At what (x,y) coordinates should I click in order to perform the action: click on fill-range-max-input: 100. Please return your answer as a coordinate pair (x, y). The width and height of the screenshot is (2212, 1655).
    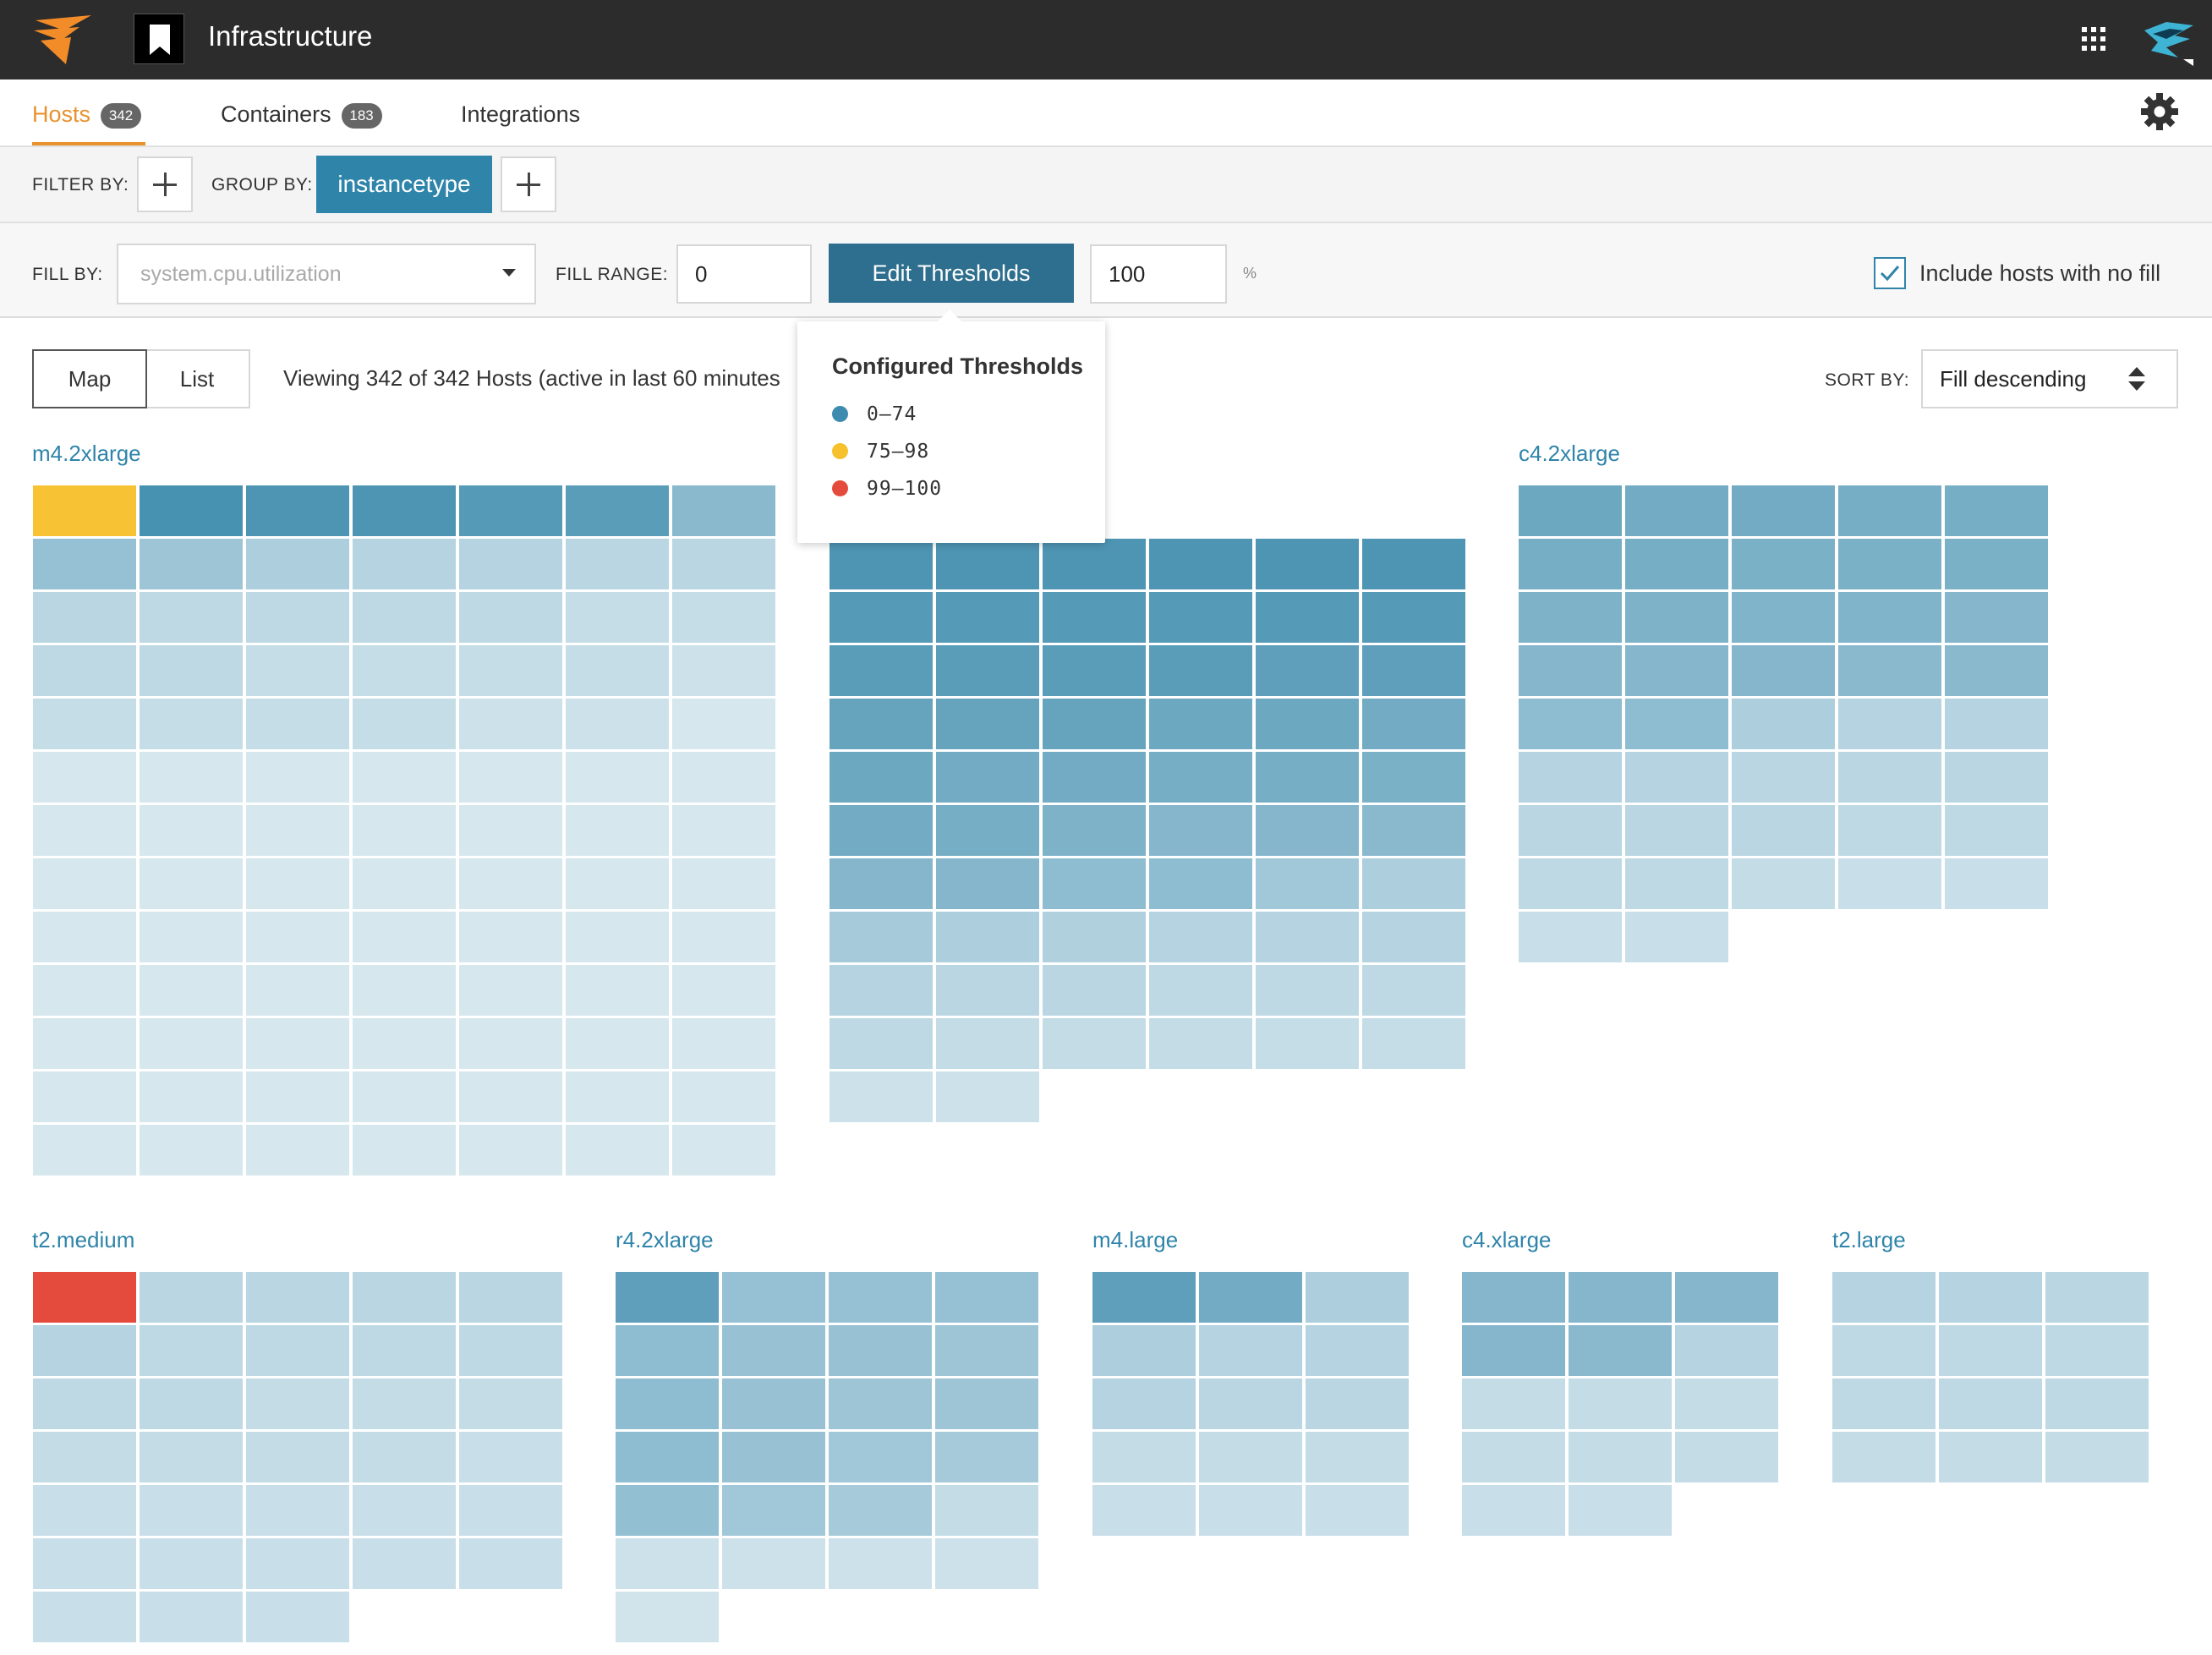
    Looking at the image, I should click on (1158, 274).